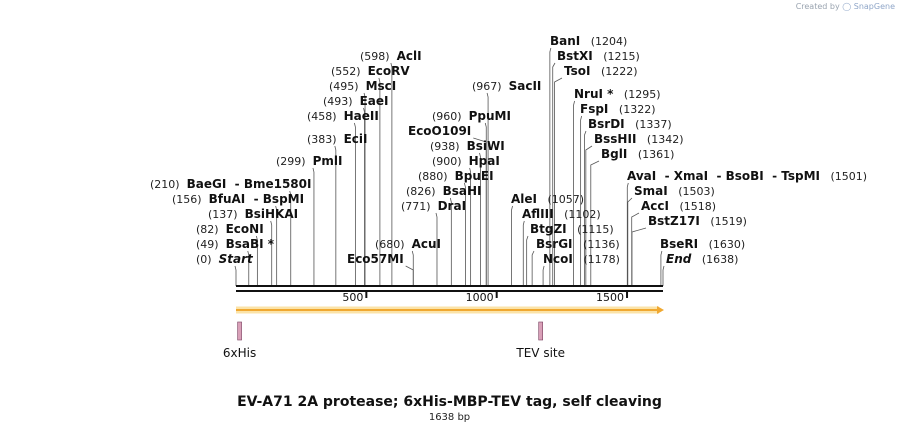 The width and height of the screenshot is (899, 434). What do you see at coordinates (444, 191) in the screenshot?
I see `site-bsahi: (826) BsaHI` at bounding box center [444, 191].